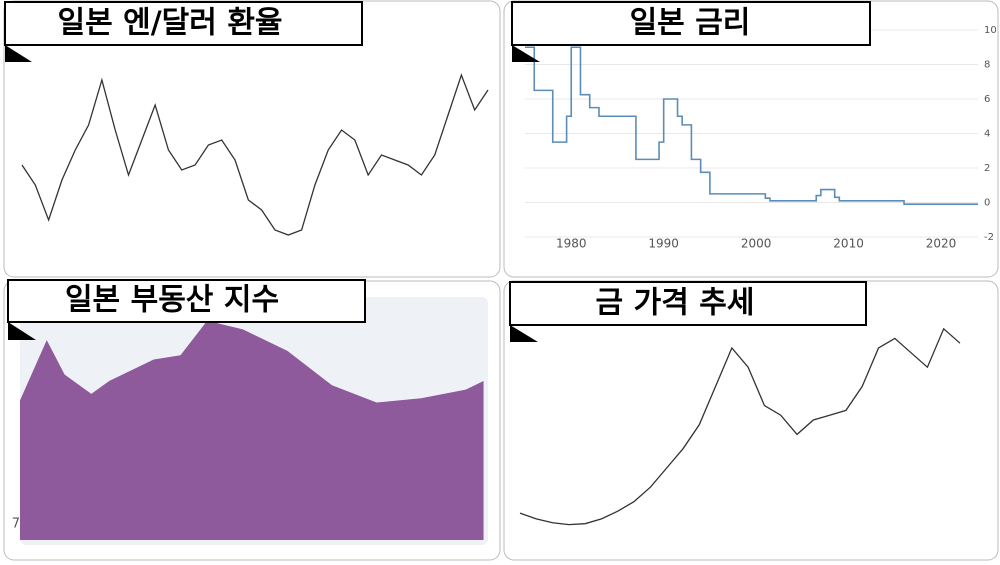 This screenshot has width=1000, height=565. What do you see at coordinates (663, 244) in the screenshot?
I see `x-tick-label: 1990` at bounding box center [663, 244].